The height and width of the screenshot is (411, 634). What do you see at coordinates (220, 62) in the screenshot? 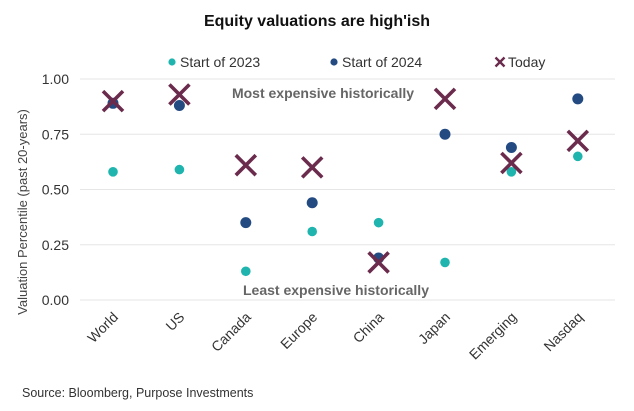
I see `legend-label: Start of 2023` at bounding box center [220, 62].